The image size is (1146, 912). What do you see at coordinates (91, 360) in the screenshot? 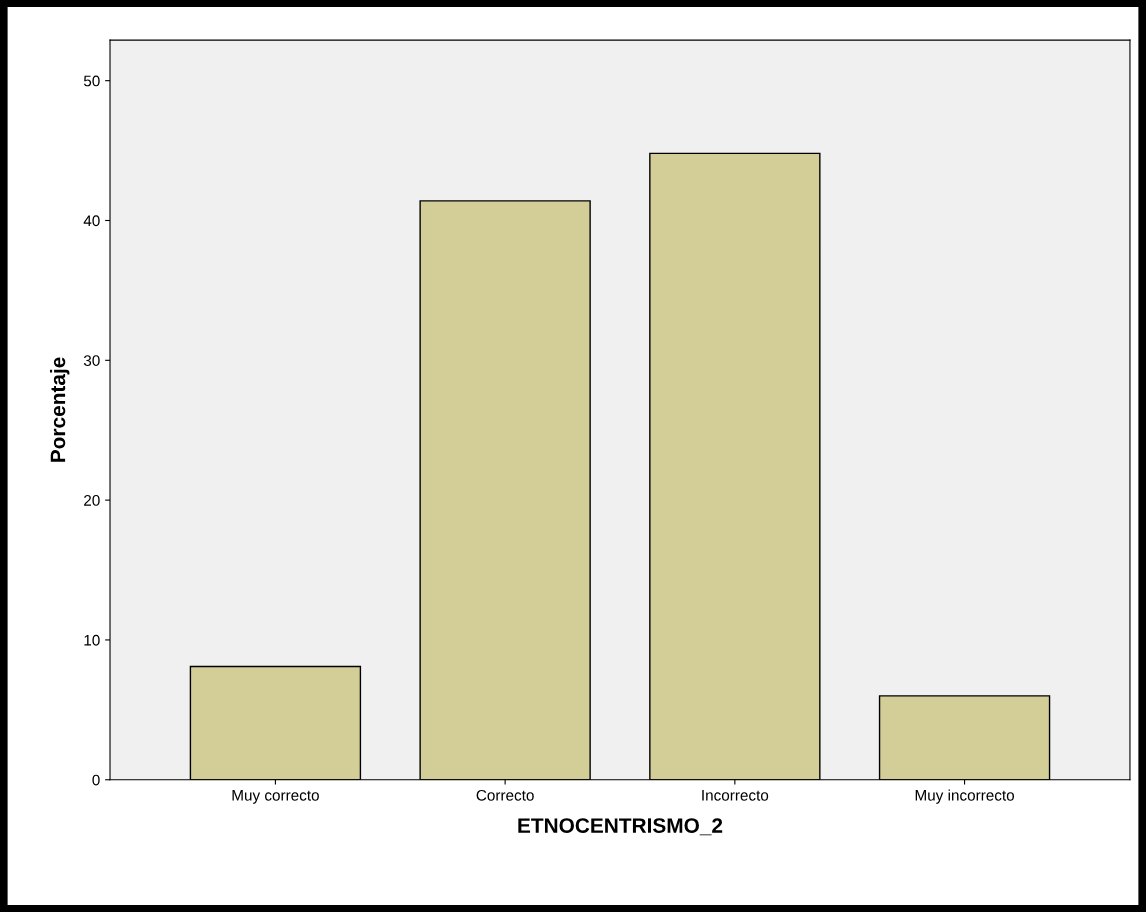
I see `y-tick-label: 30` at bounding box center [91, 360].